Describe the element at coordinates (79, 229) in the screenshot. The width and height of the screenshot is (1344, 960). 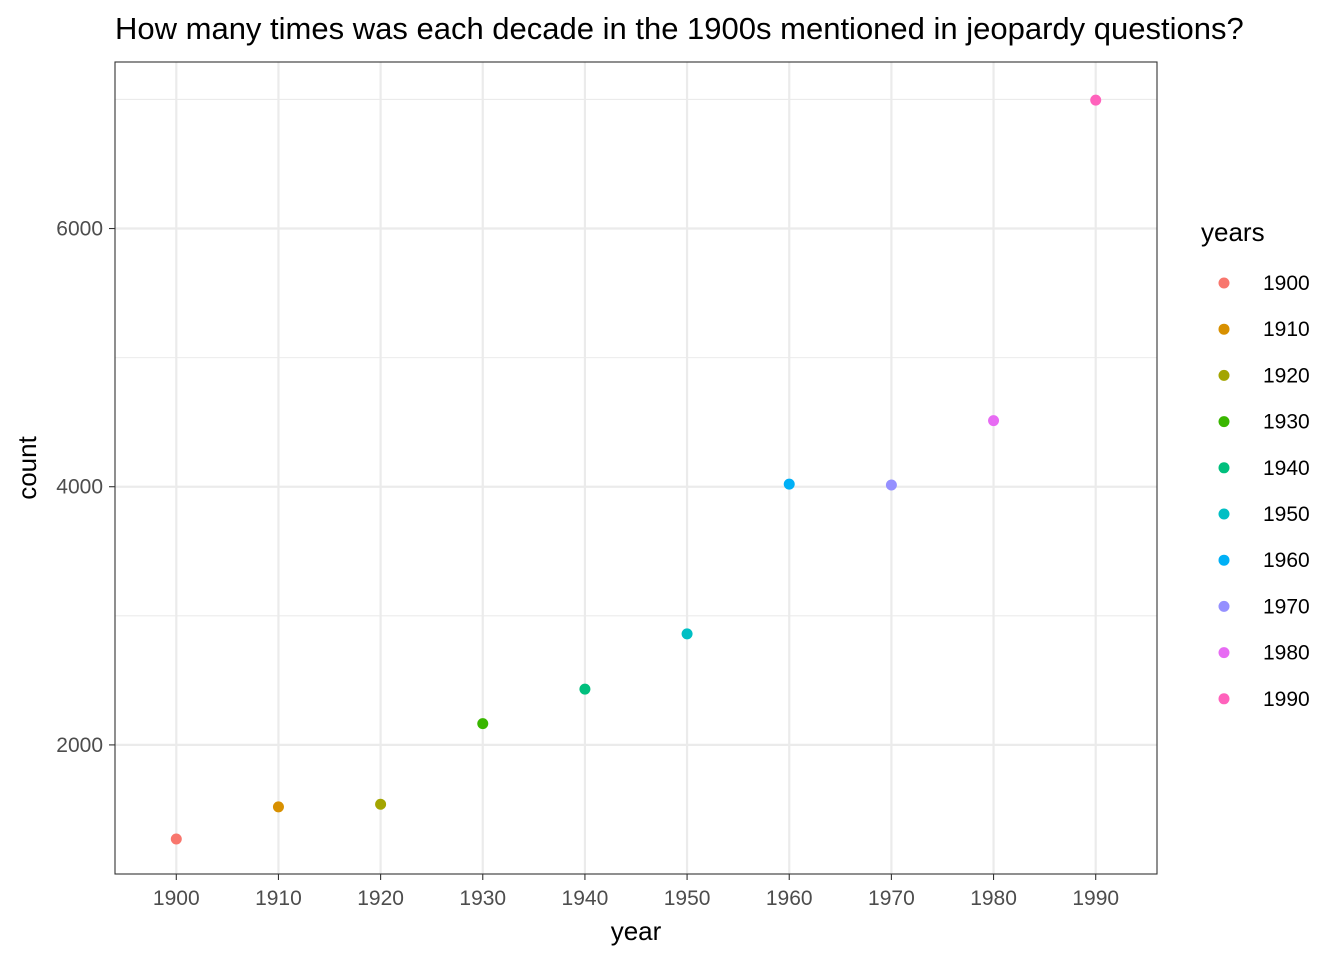
I see `y-tick-label: 6000` at that location.